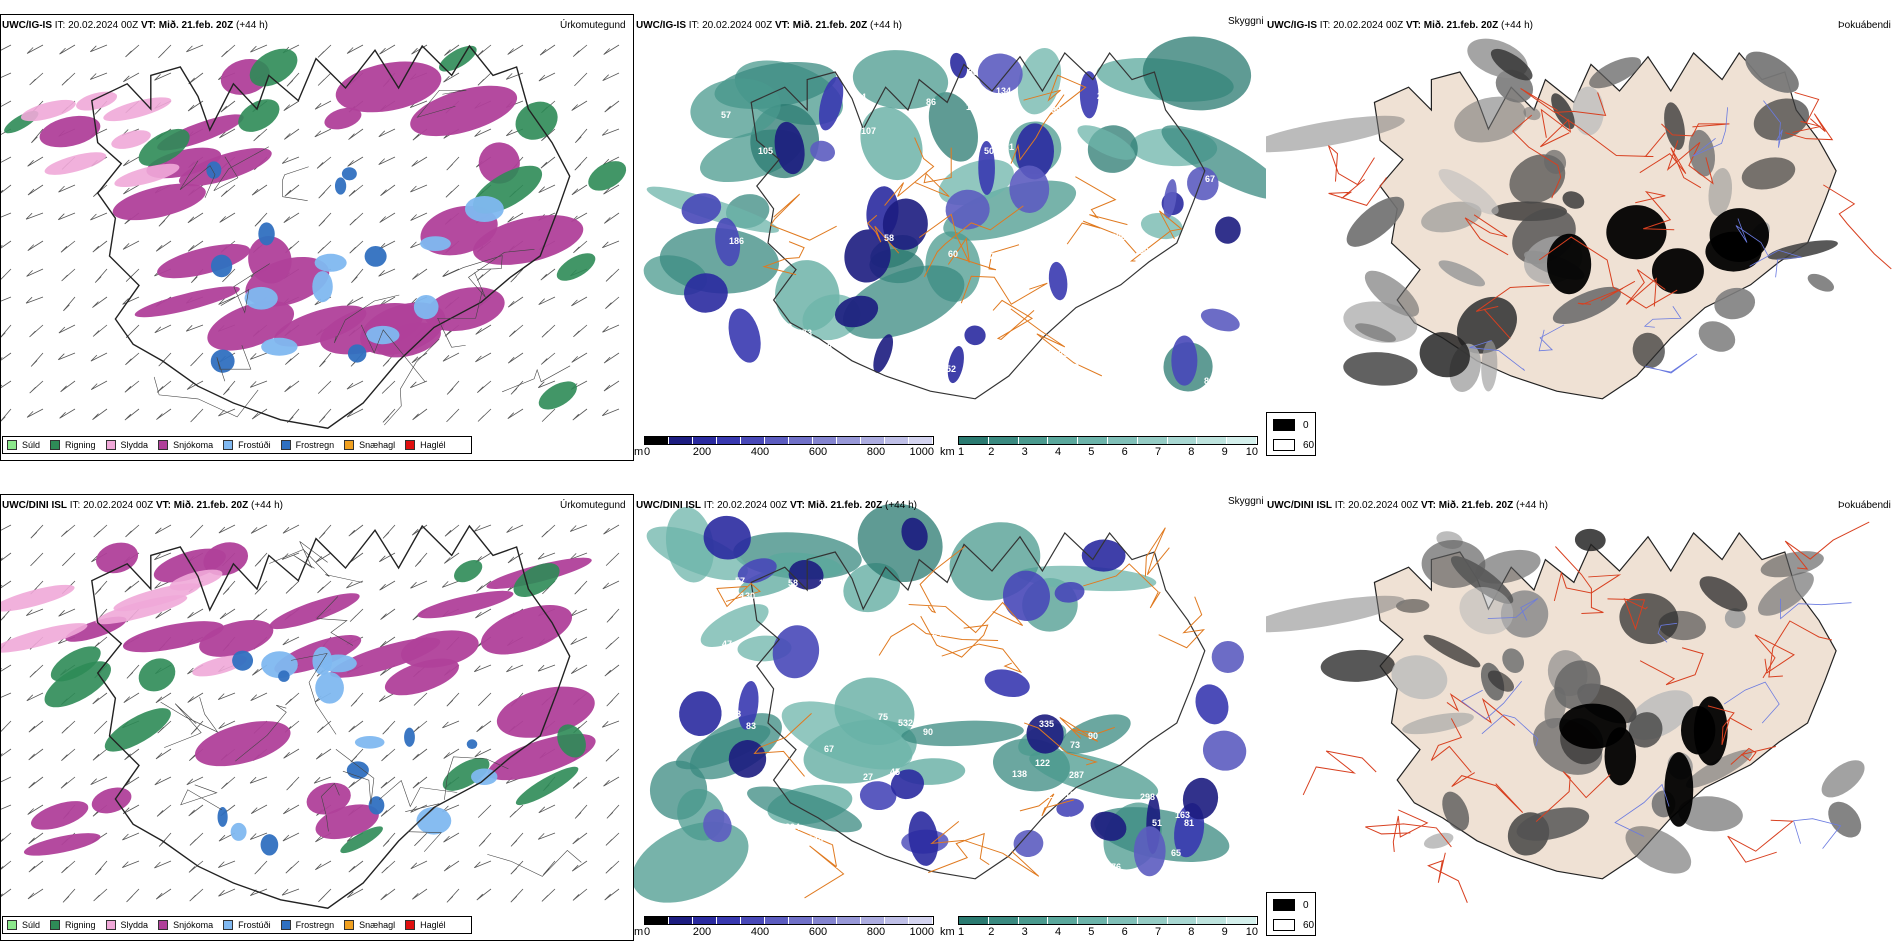  I want to click on cloud-base-value-label: 102, so click(936, 336).